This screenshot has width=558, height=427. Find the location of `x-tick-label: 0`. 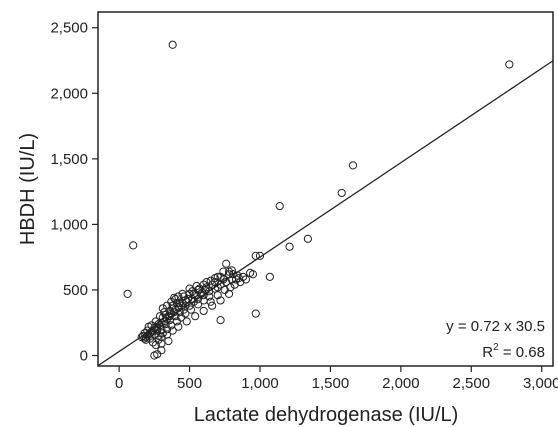

x-tick-label: 0 is located at coordinates (119, 383).